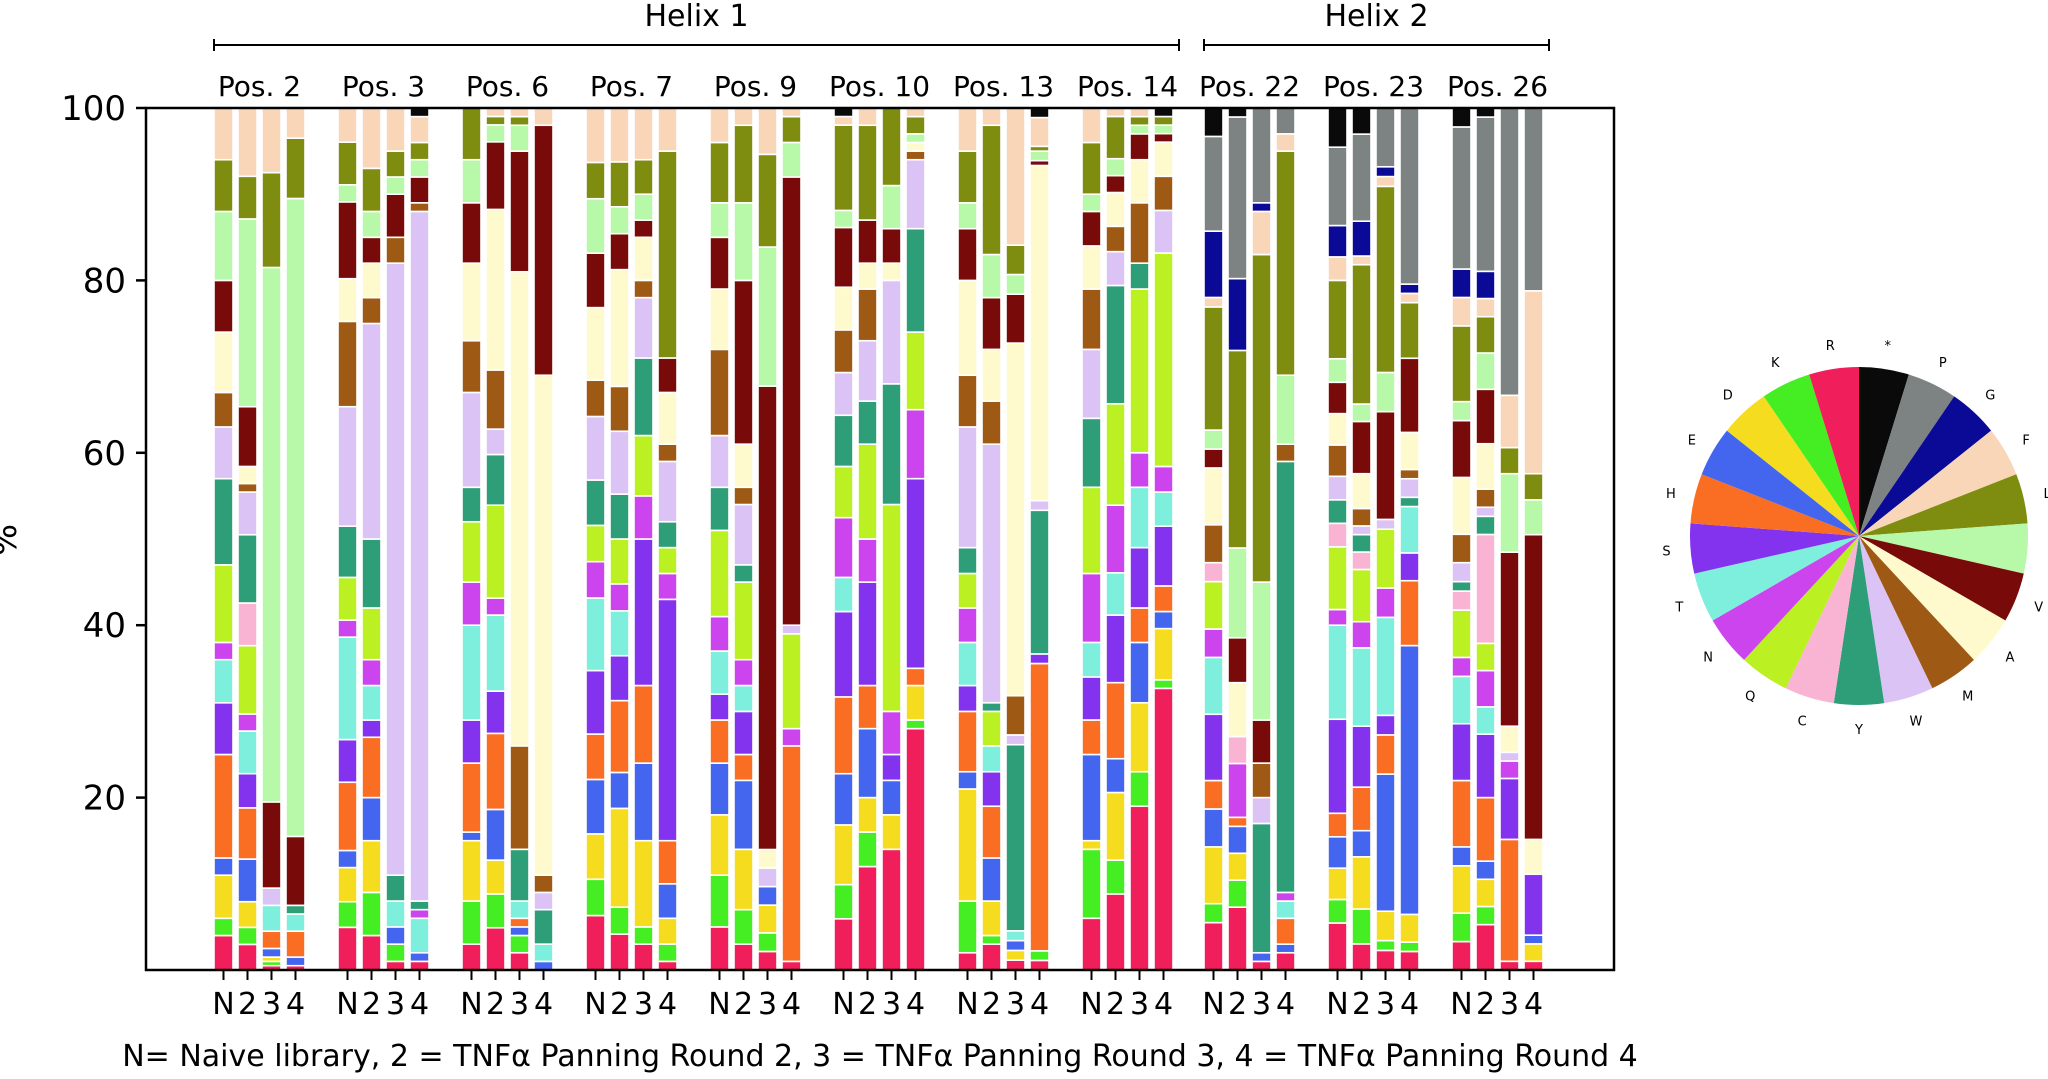  What do you see at coordinates (643, 1004) in the screenshot?
I see `x-tick-label: 3` at bounding box center [643, 1004].